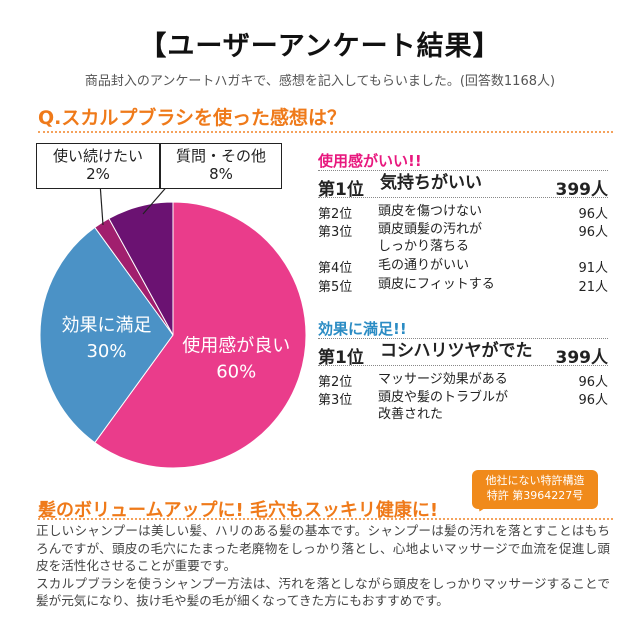 Image resolution: width=640 pixels, height=640 pixels. I want to click on rank-text: 頭皮にフィットする, so click(436, 284).